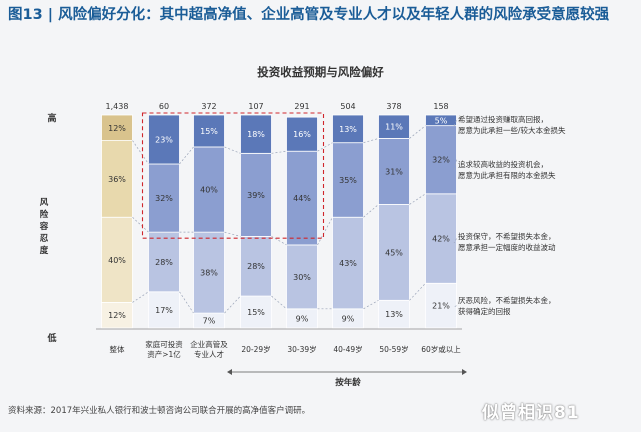 This screenshot has width=641, height=432. I want to click on y-axis-label-char: 容, so click(44, 226).